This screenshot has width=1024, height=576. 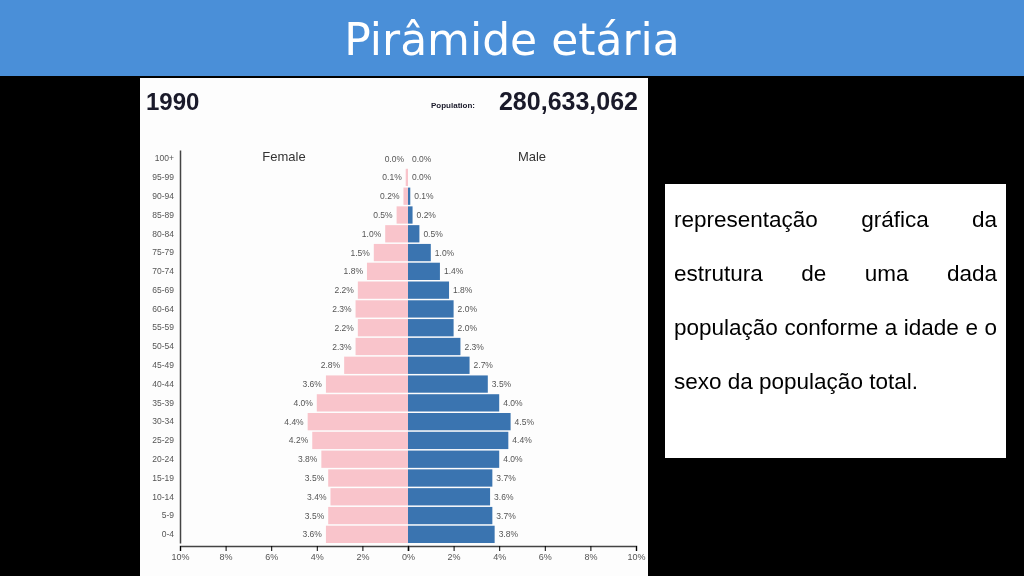 What do you see at coordinates (524, 421) in the screenshot?
I see `data-label: 4.5%` at bounding box center [524, 421].